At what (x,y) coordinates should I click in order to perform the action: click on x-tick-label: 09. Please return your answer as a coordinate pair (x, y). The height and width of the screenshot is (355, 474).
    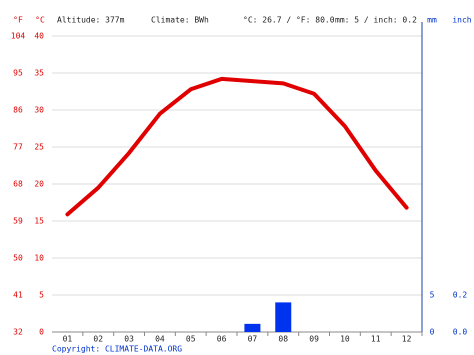
    Looking at the image, I should click on (314, 339).